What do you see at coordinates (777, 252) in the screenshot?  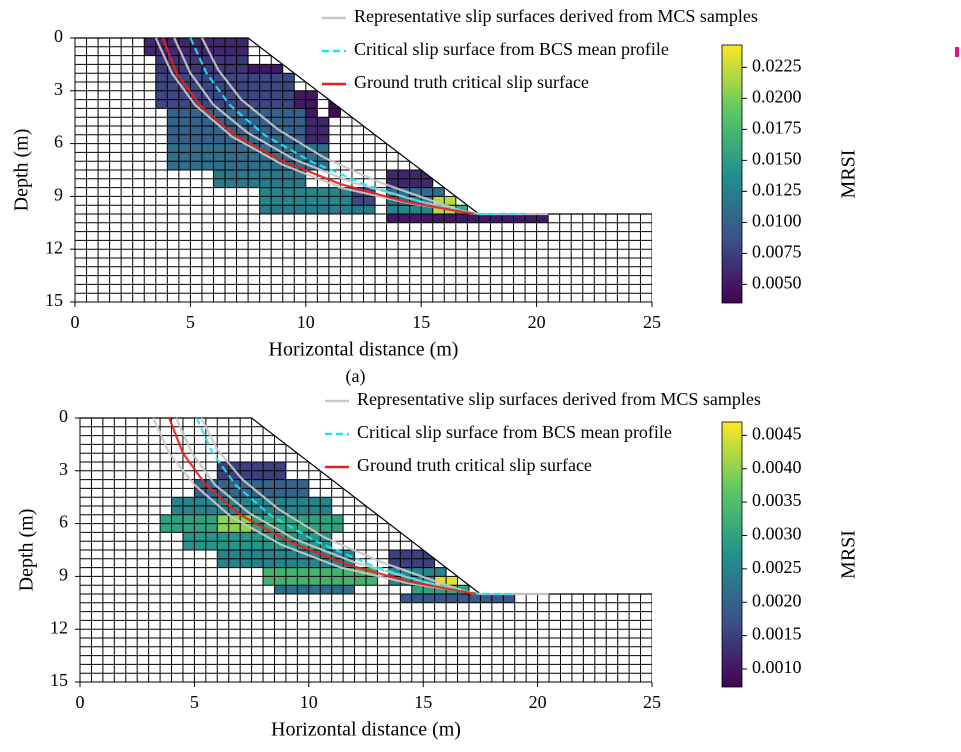 I see `colorbar-tick-label: 0.0075` at bounding box center [777, 252].